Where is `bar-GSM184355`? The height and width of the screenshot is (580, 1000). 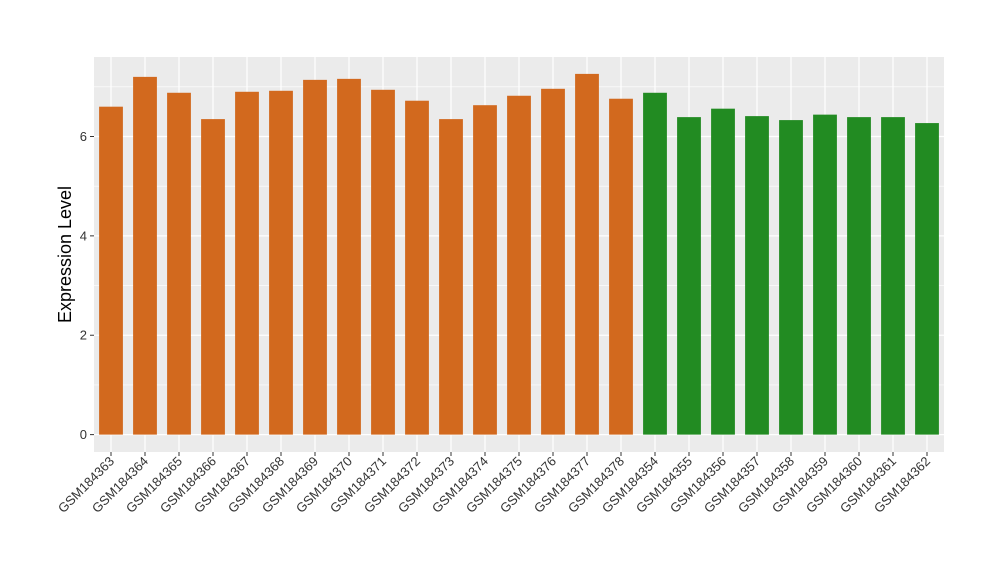 bar-GSM184355 is located at coordinates (689, 276).